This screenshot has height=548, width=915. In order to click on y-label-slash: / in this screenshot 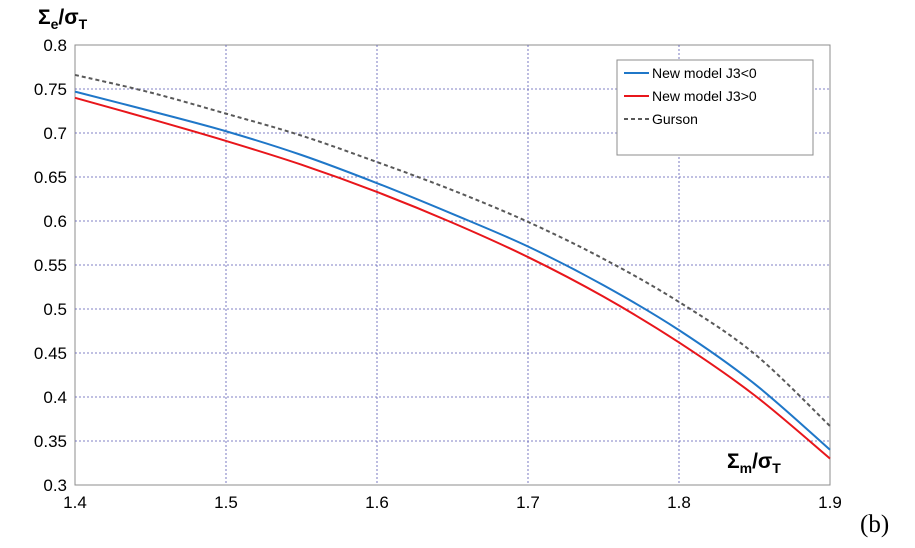, I will do `click(61, 17)`.